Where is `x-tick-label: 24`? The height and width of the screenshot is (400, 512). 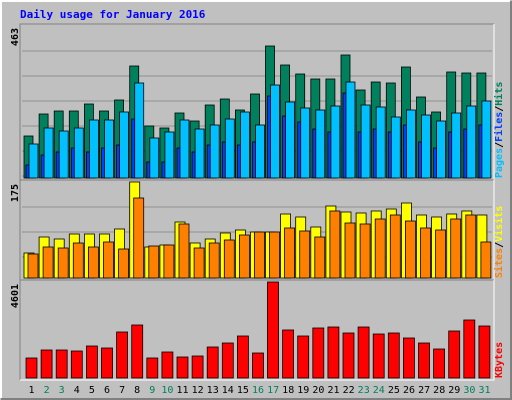
x-tick-label: 24 is located at coordinates (379, 390).